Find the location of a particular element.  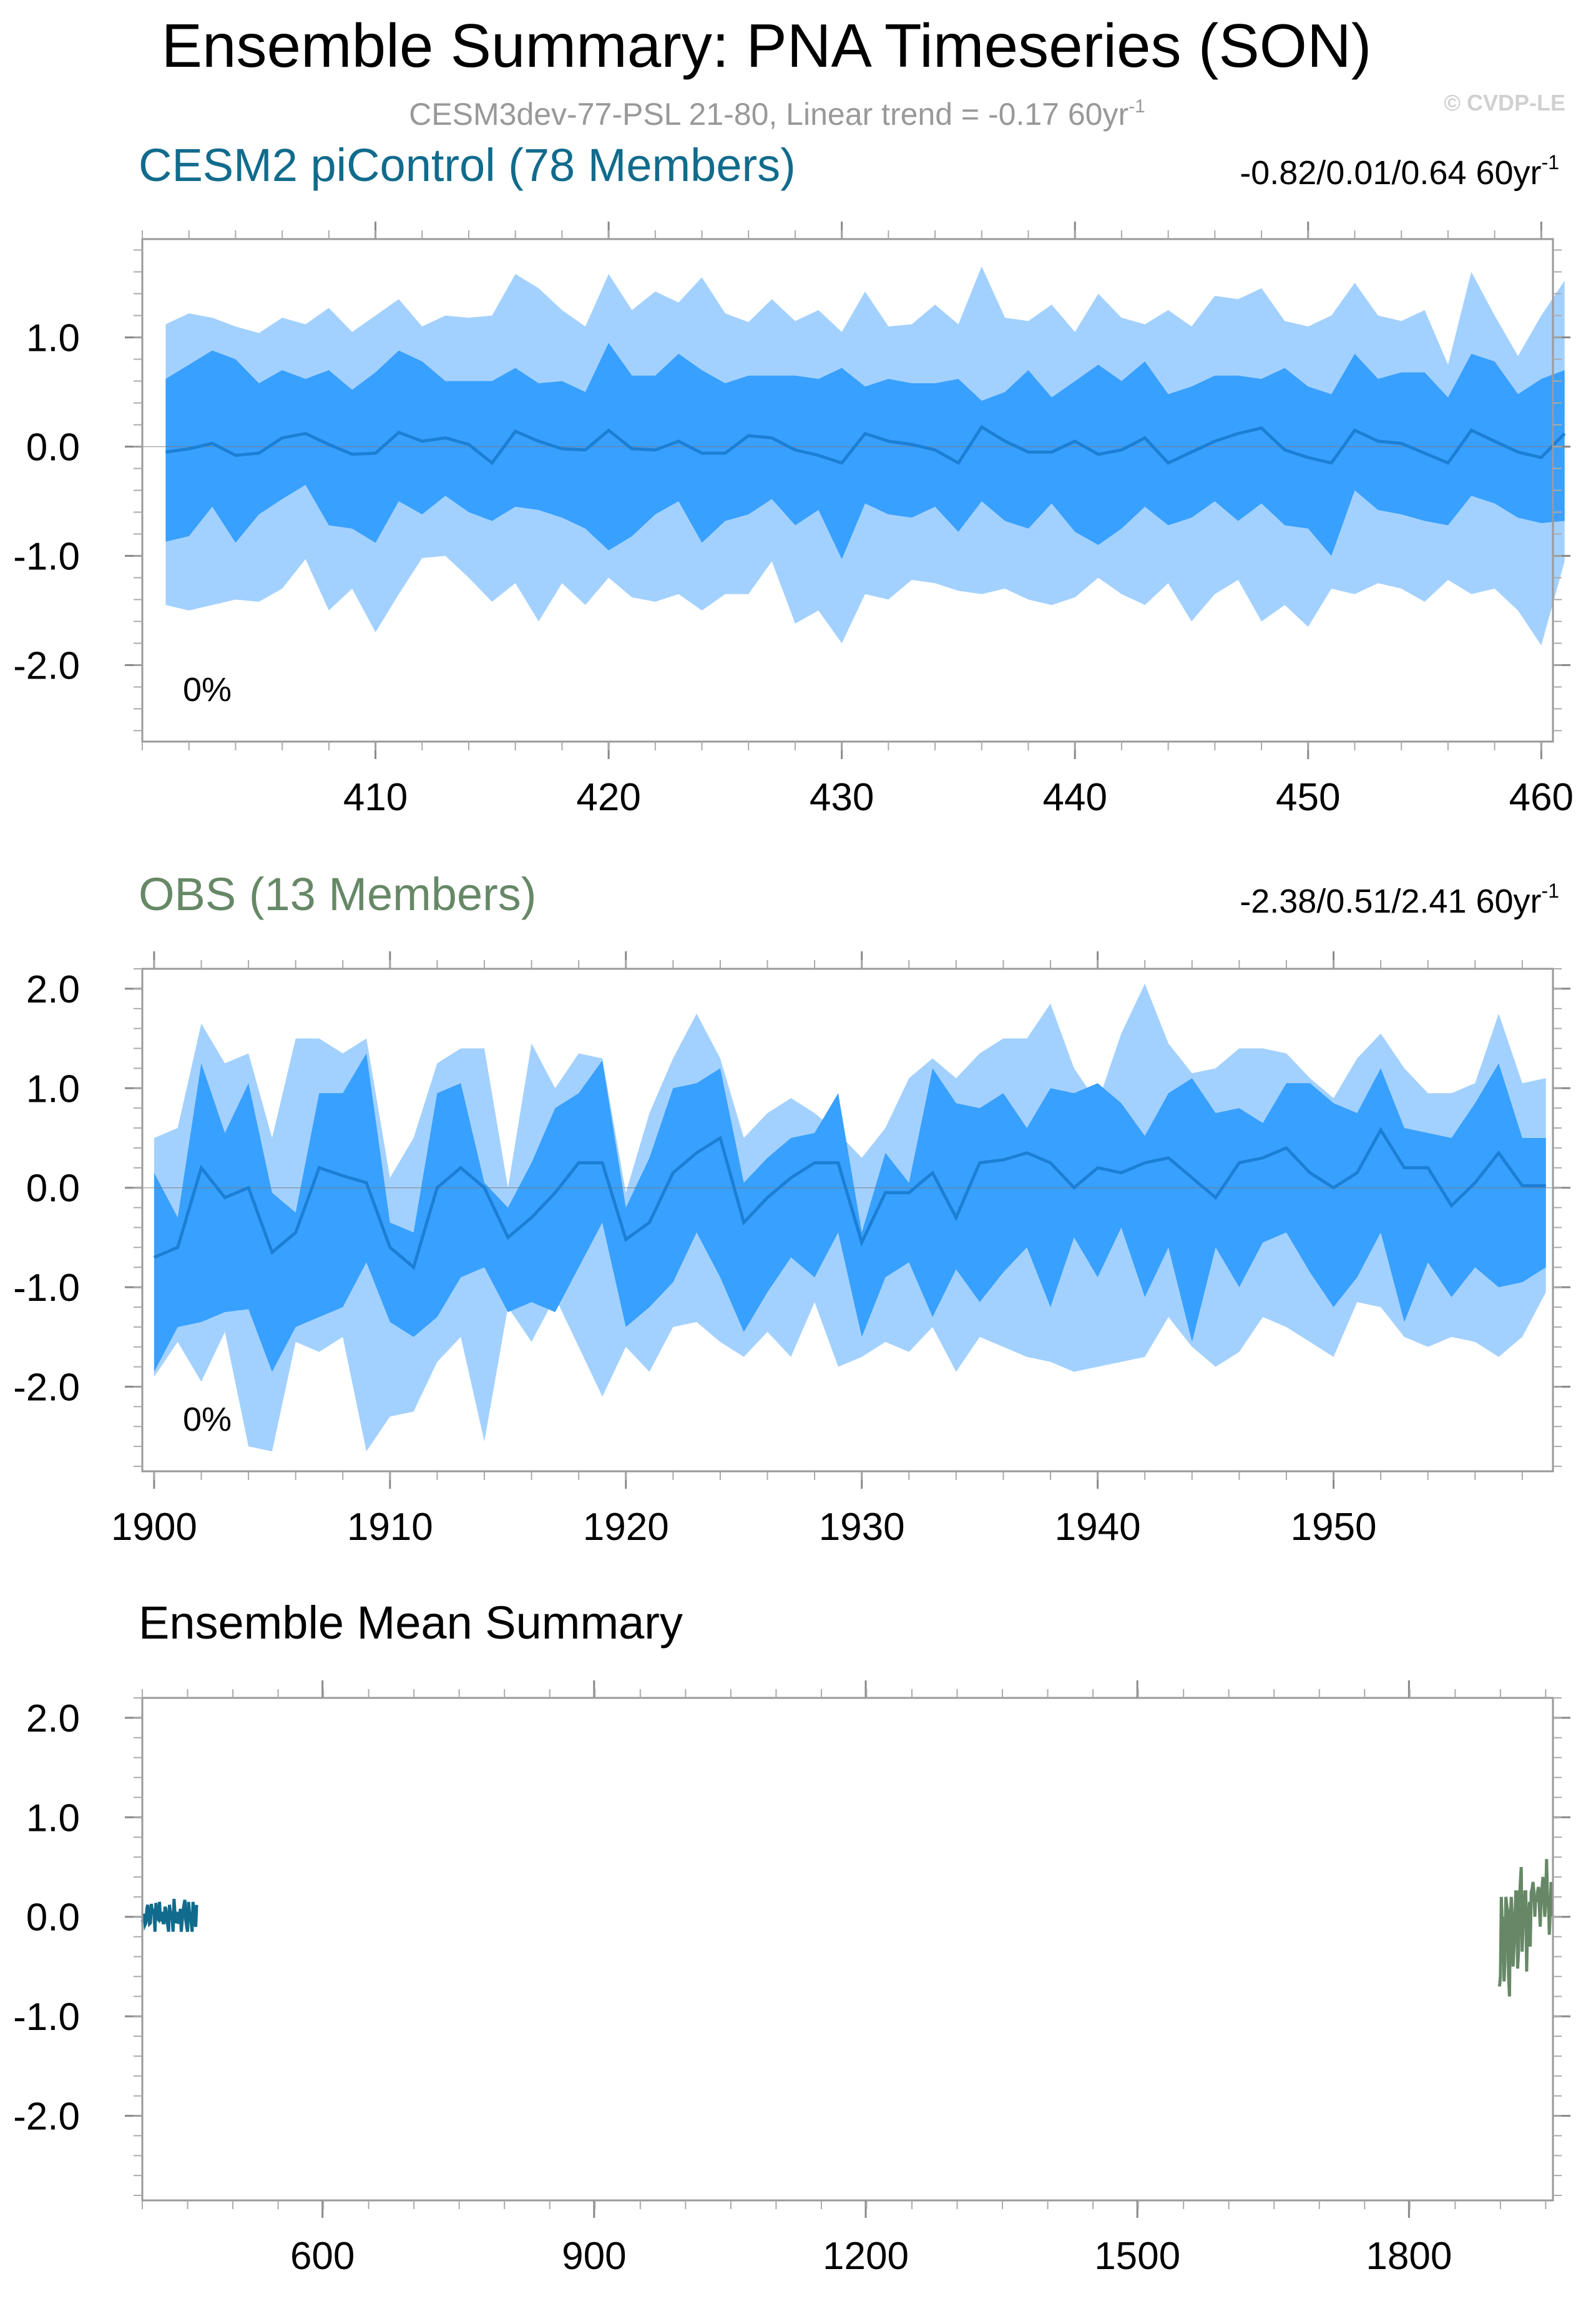

x-tick-label: 1930 is located at coordinates (862, 1527).